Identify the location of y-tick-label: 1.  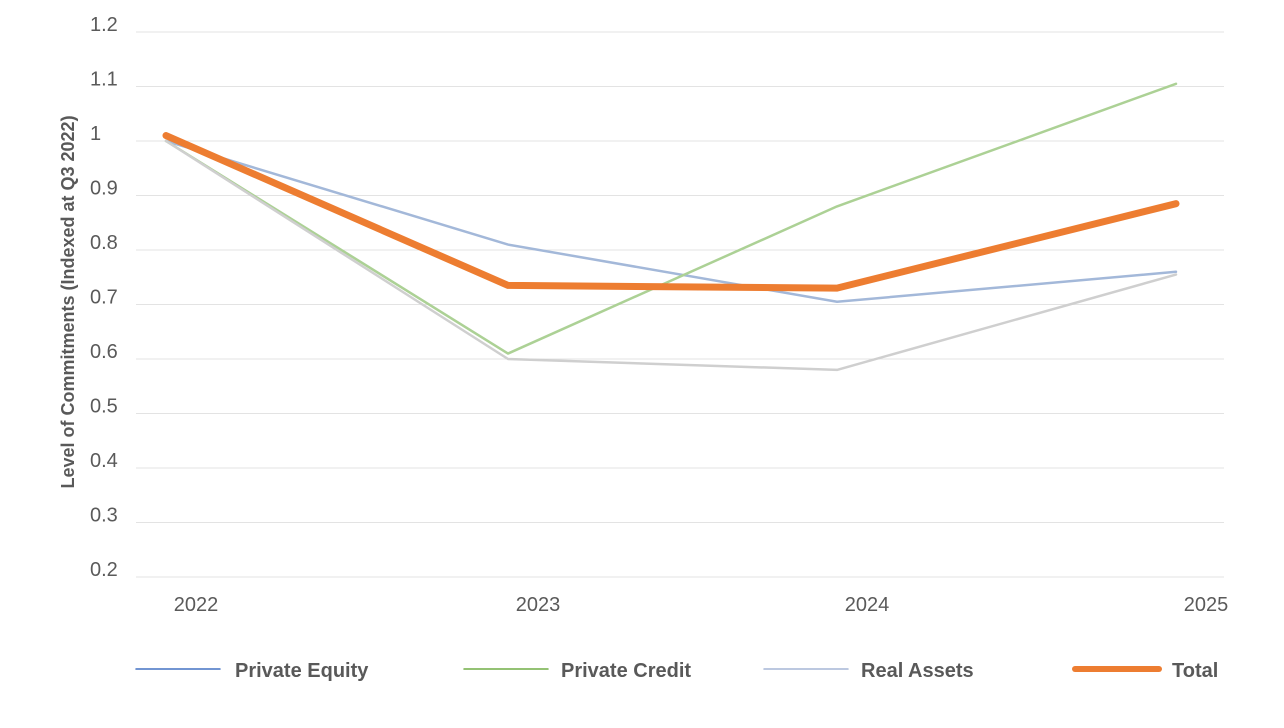
(95, 134).